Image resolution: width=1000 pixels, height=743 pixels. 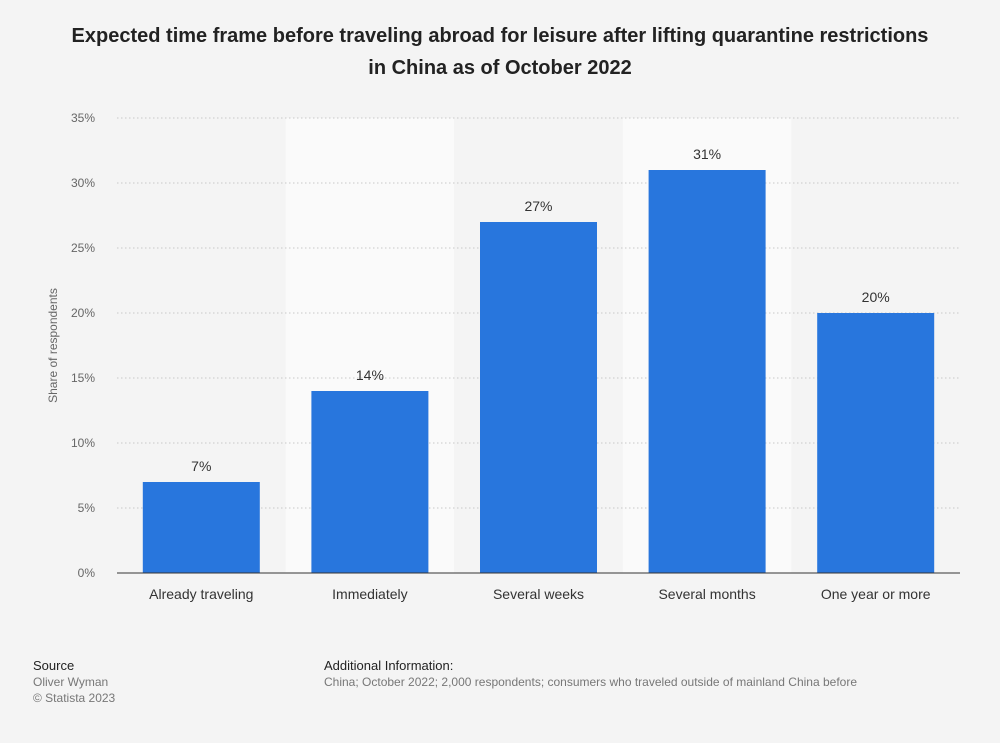 I want to click on y-tick-label: 25%, so click(x=83, y=248).